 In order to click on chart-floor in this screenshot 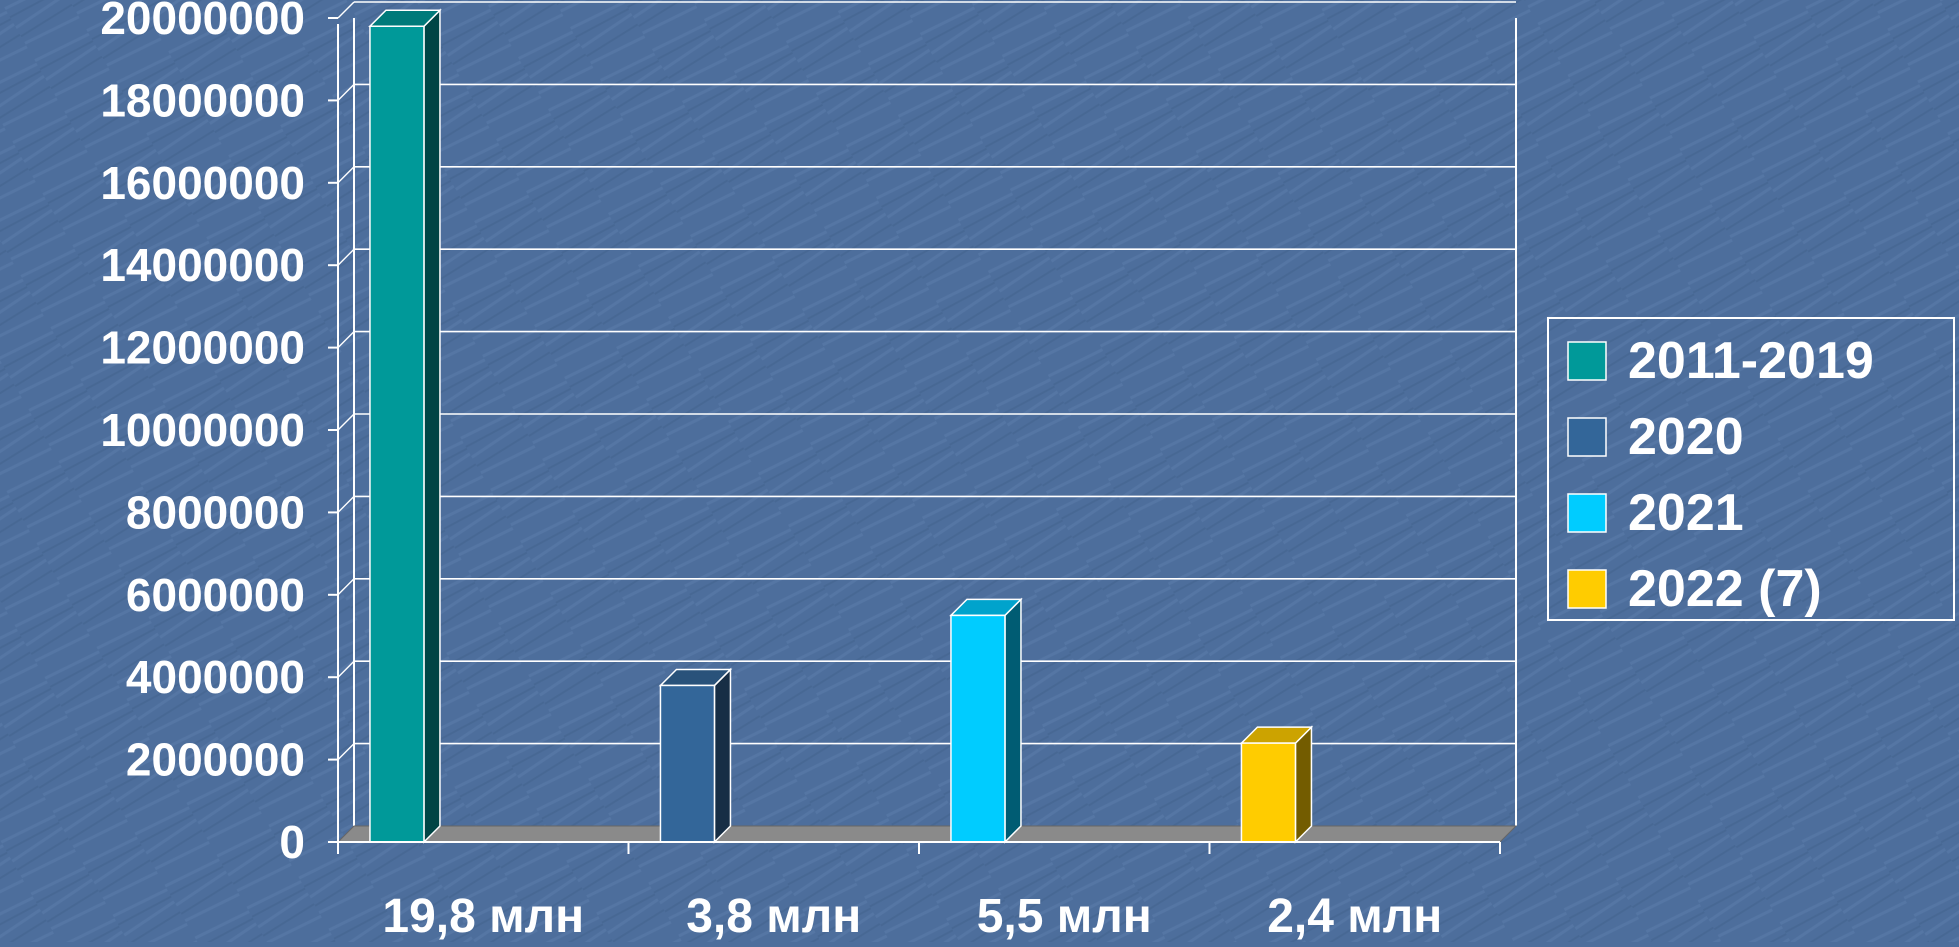, I will do `click(927, 834)`.